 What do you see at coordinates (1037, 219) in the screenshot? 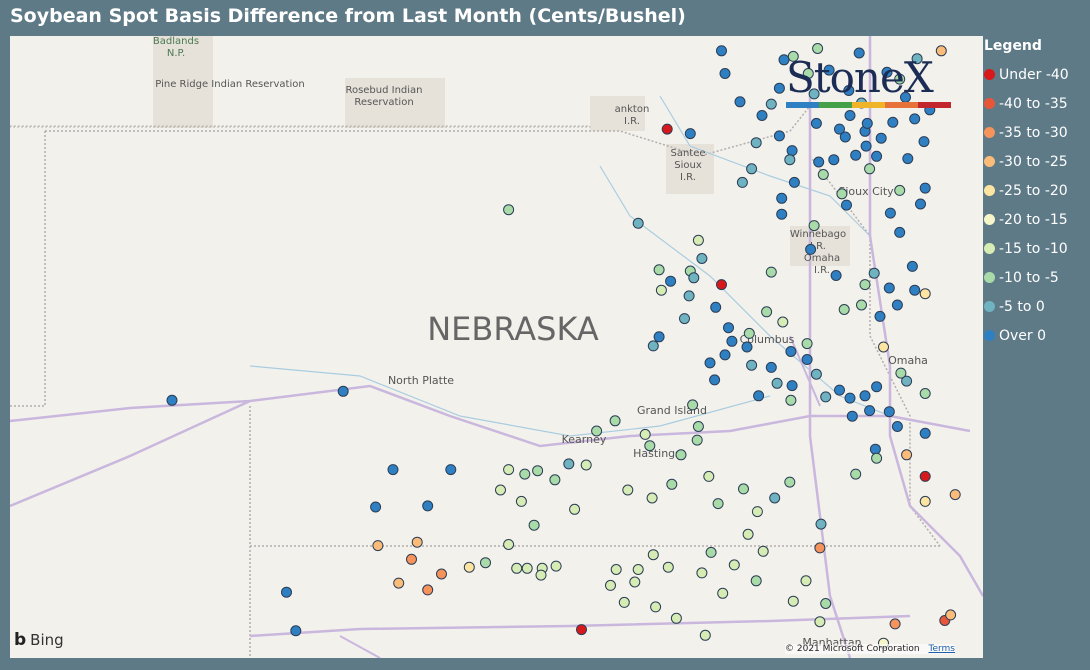
I see `legend-item: -20 to -15` at bounding box center [1037, 219].